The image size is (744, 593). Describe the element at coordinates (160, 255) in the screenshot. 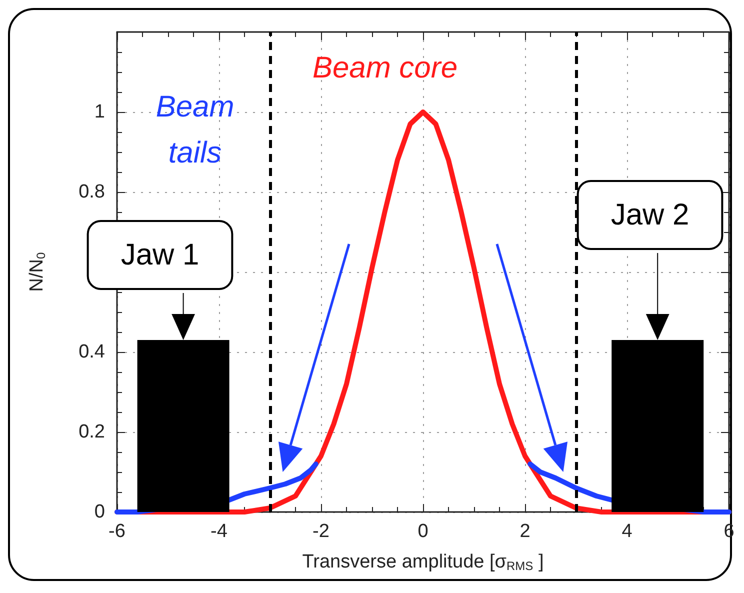

I see `annotation: Jaw 1` at that location.